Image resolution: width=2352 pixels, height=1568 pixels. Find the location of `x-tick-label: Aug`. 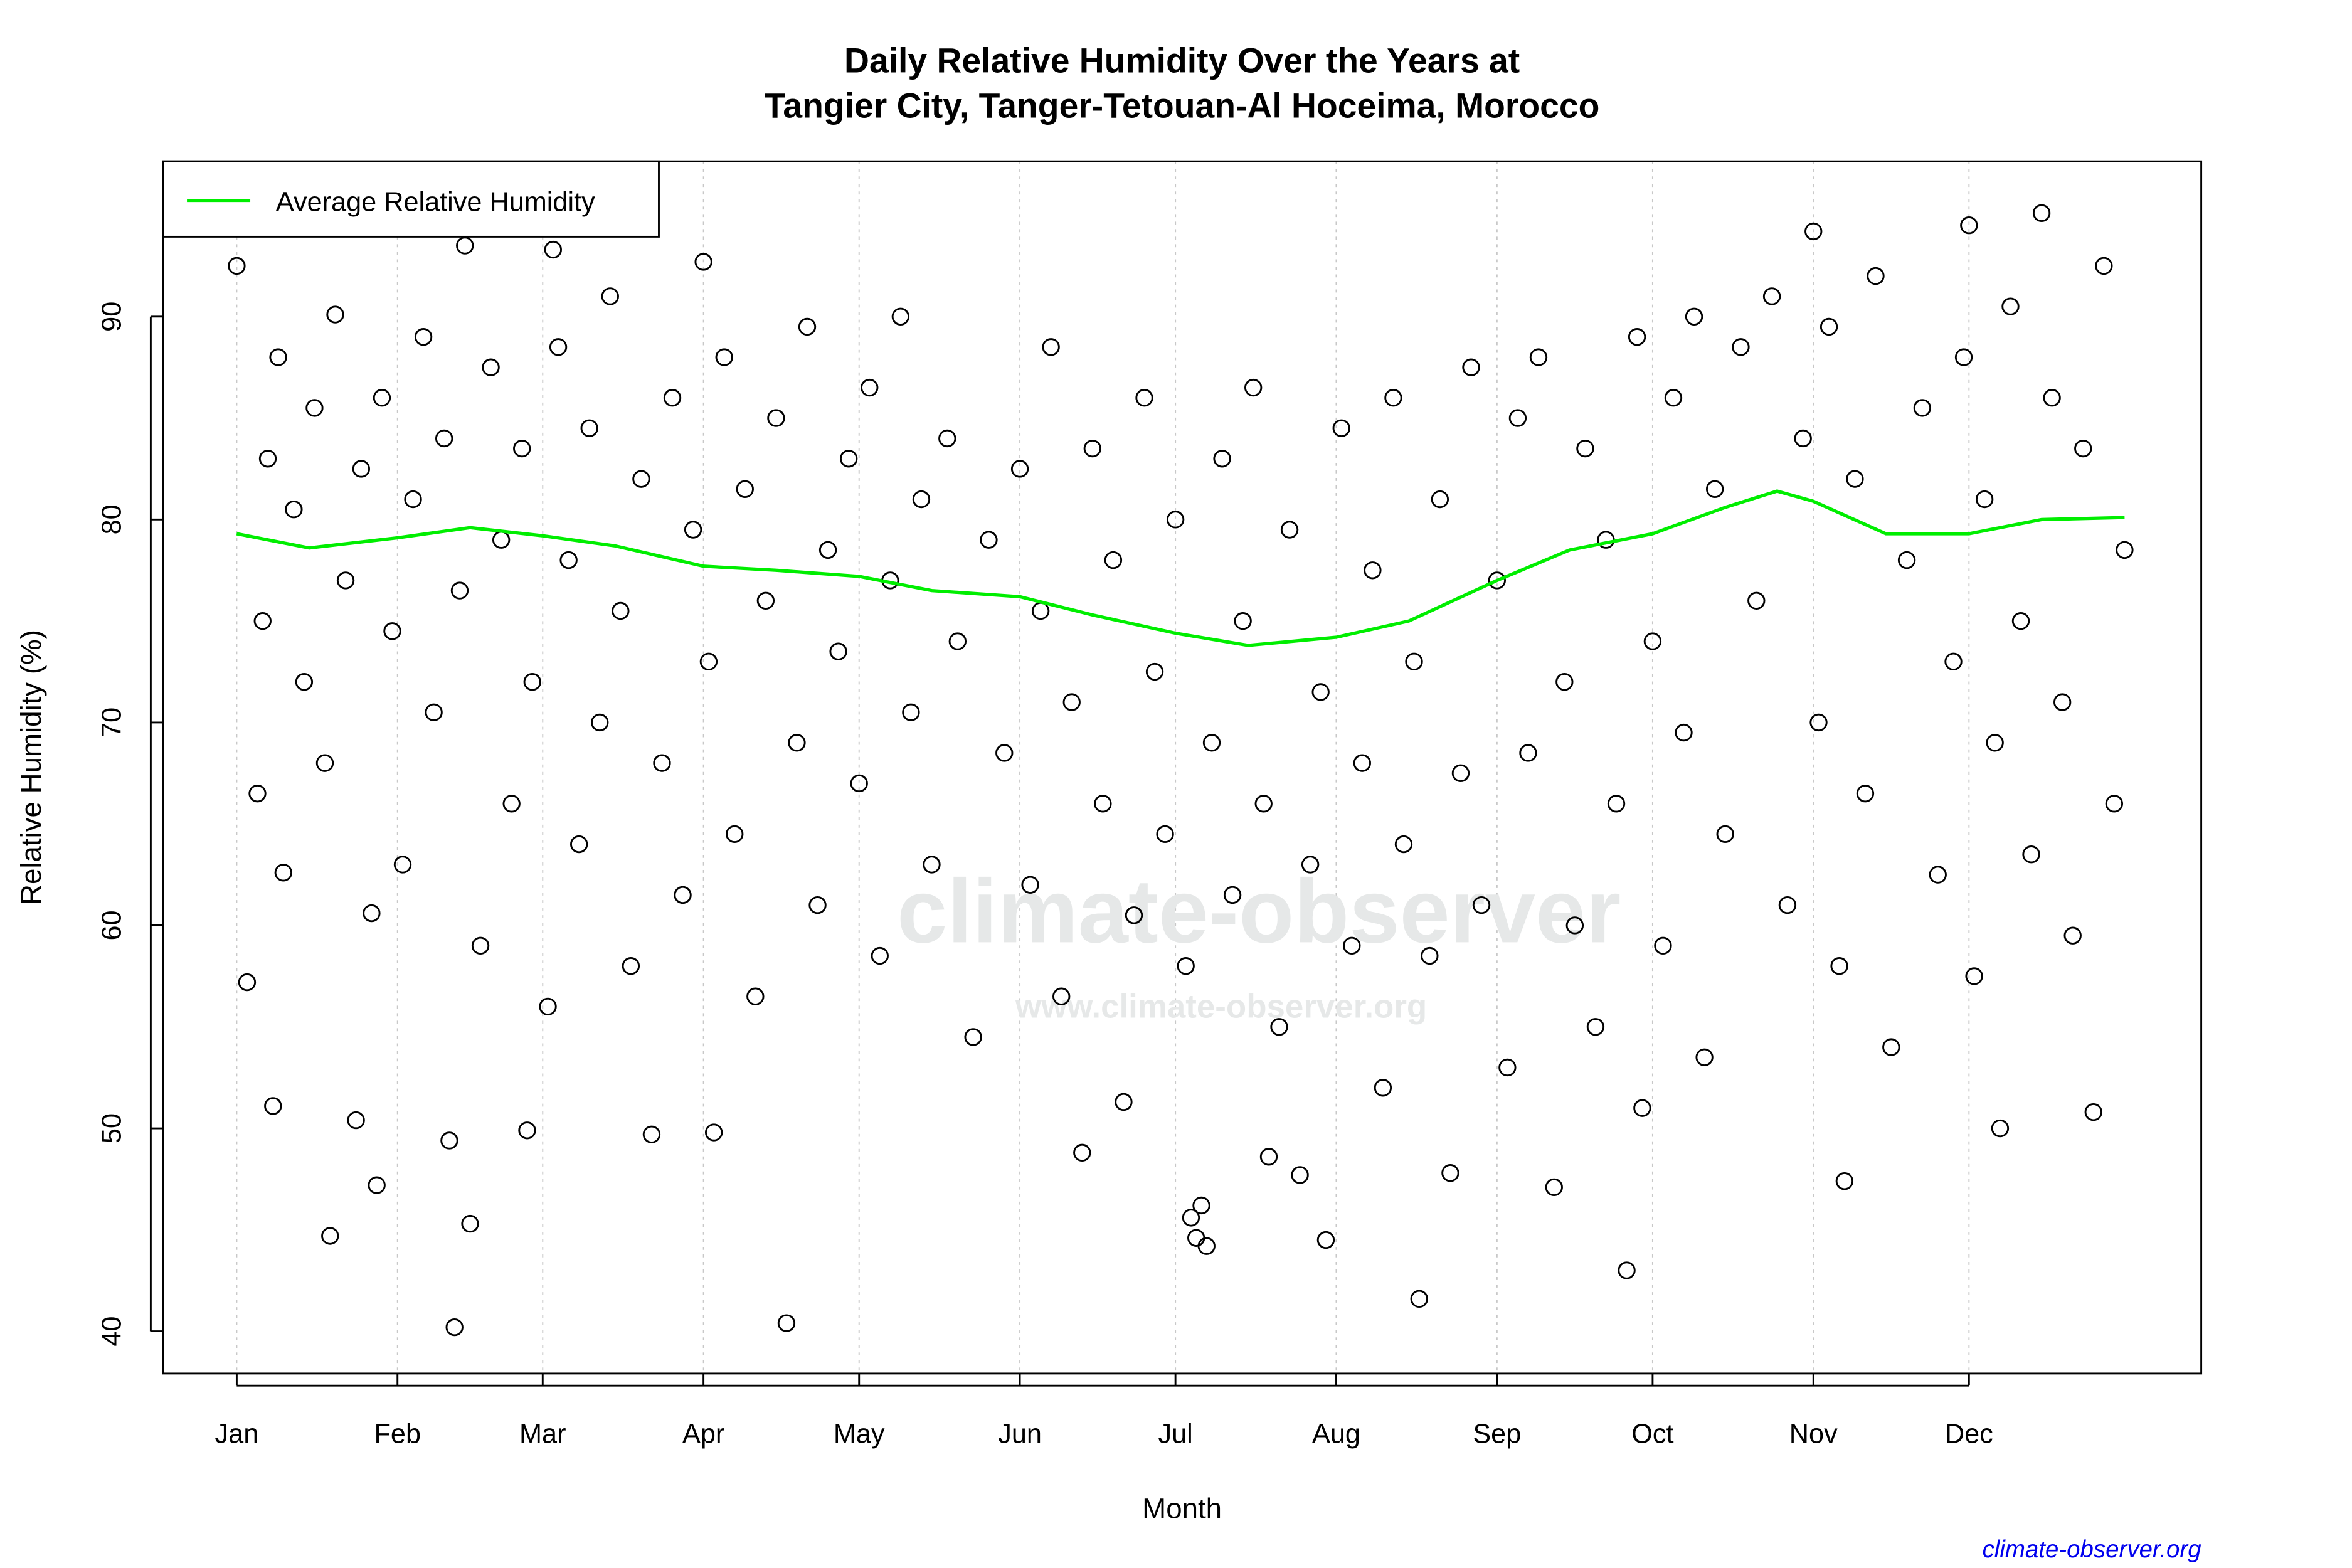

x-tick-label: Aug is located at coordinates (1336, 1434).